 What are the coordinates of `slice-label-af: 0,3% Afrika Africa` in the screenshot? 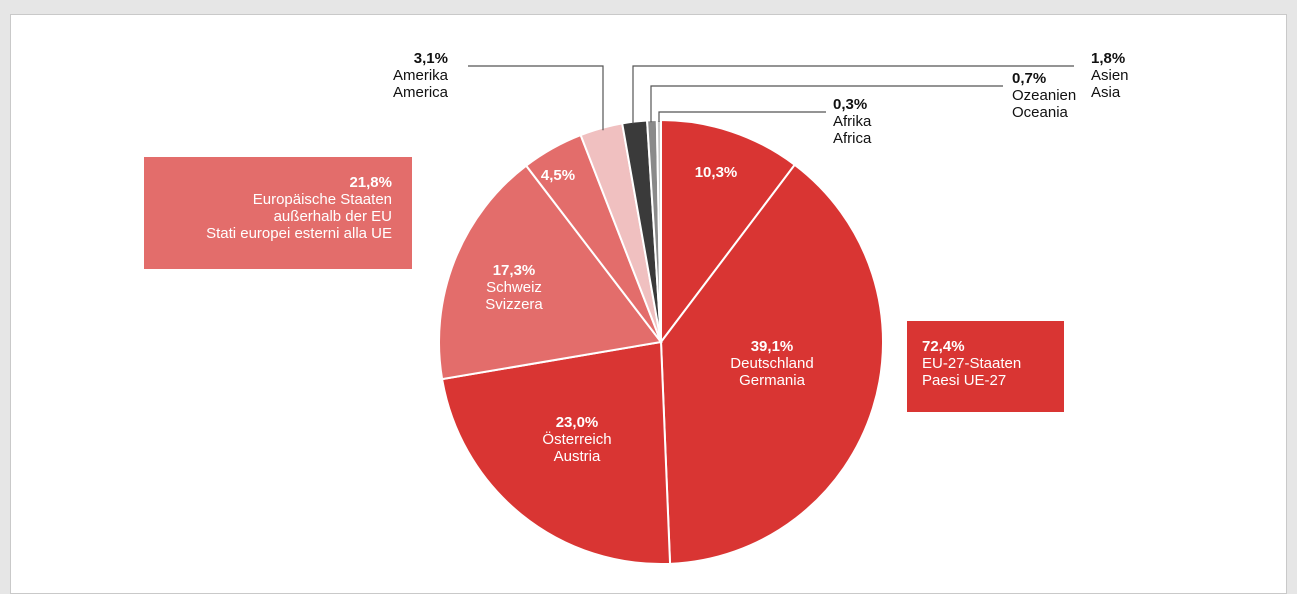 It's located at (852, 121).